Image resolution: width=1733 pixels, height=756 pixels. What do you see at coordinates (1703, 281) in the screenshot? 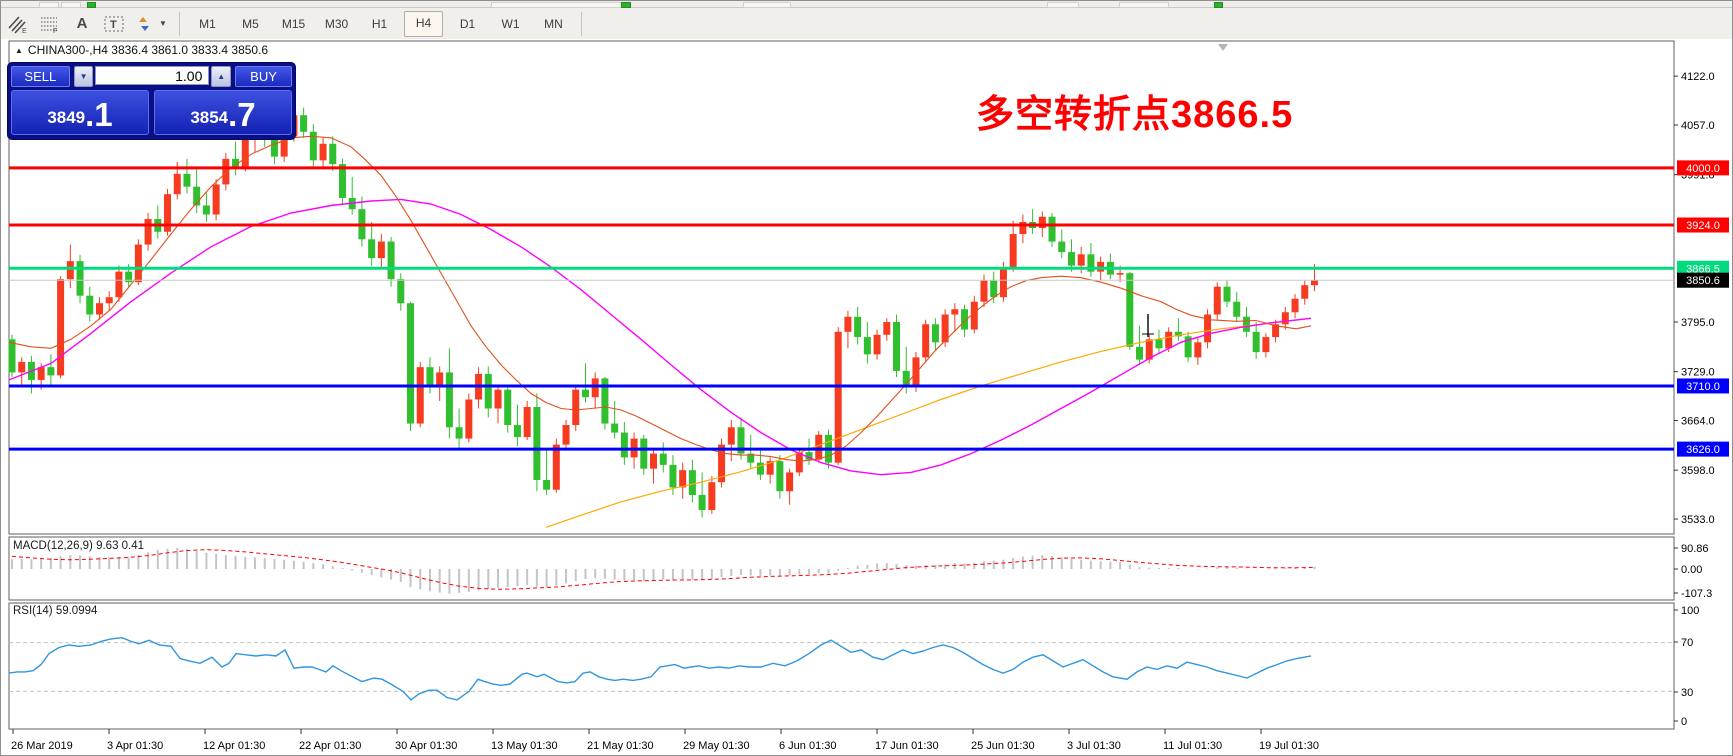
I see `svg-text: 3850.6` at bounding box center [1703, 281].